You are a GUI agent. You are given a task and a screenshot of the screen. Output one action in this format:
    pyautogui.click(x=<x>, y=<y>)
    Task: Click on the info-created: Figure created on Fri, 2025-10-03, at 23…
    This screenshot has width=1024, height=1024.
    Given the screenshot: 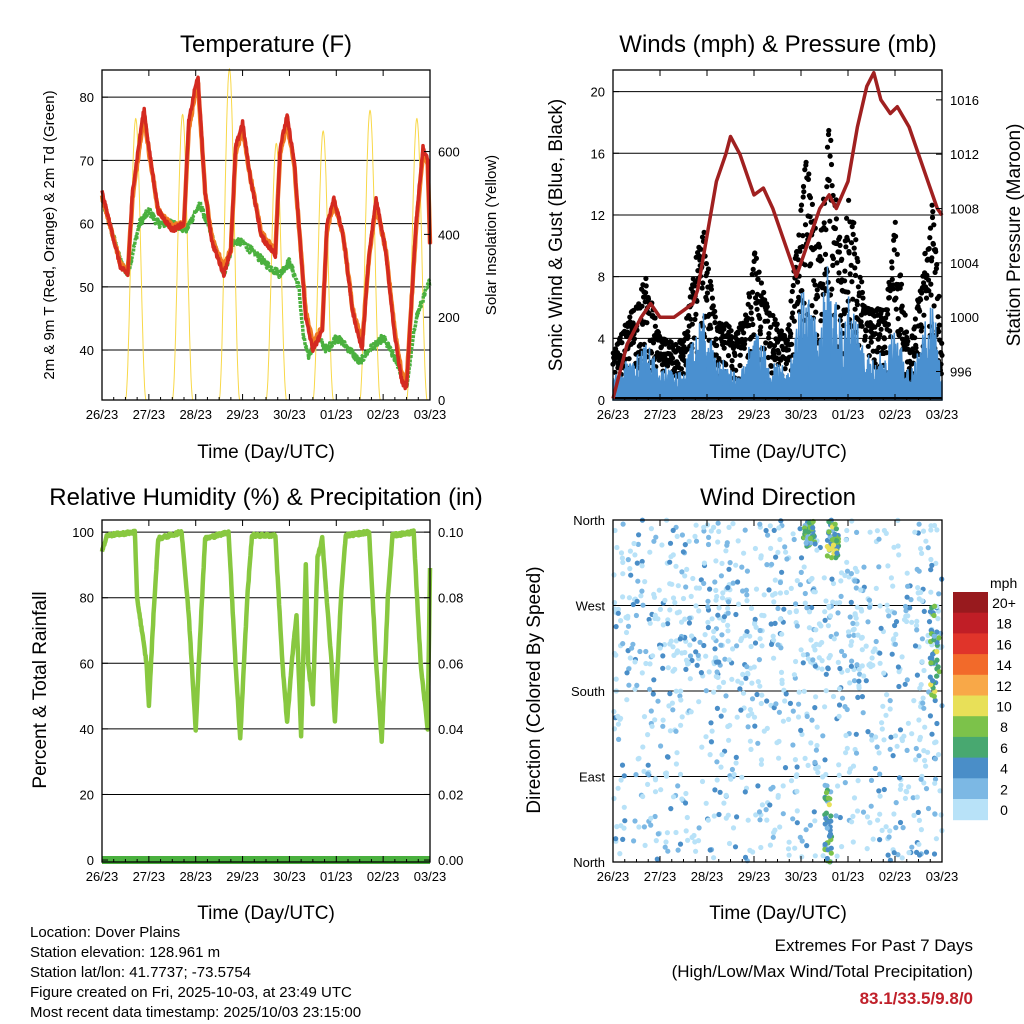 What is the action you would take?
    pyautogui.click(x=191, y=992)
    